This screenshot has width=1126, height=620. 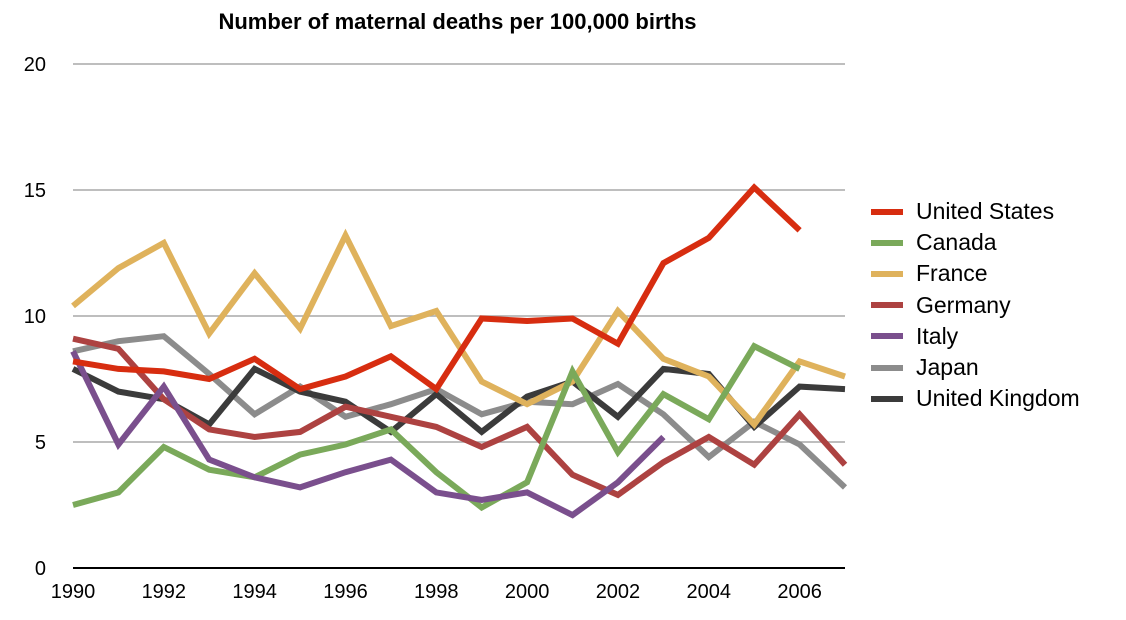 I want to click on x-tick-label: 2000, so click(x=527, y=592).